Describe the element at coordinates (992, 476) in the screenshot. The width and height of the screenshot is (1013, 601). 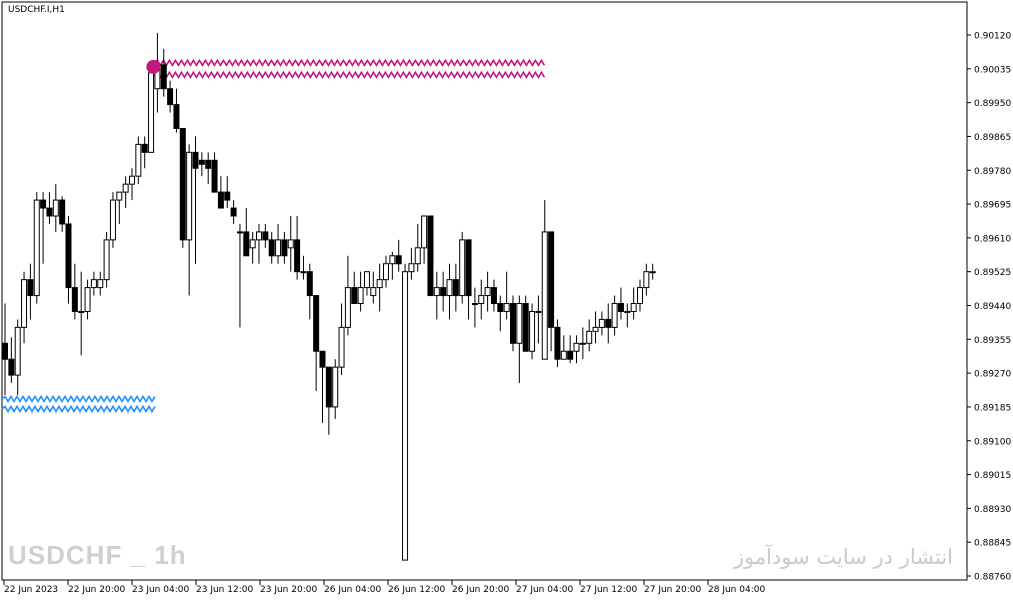
I see `price-tick-label: 0.89015` at that location.